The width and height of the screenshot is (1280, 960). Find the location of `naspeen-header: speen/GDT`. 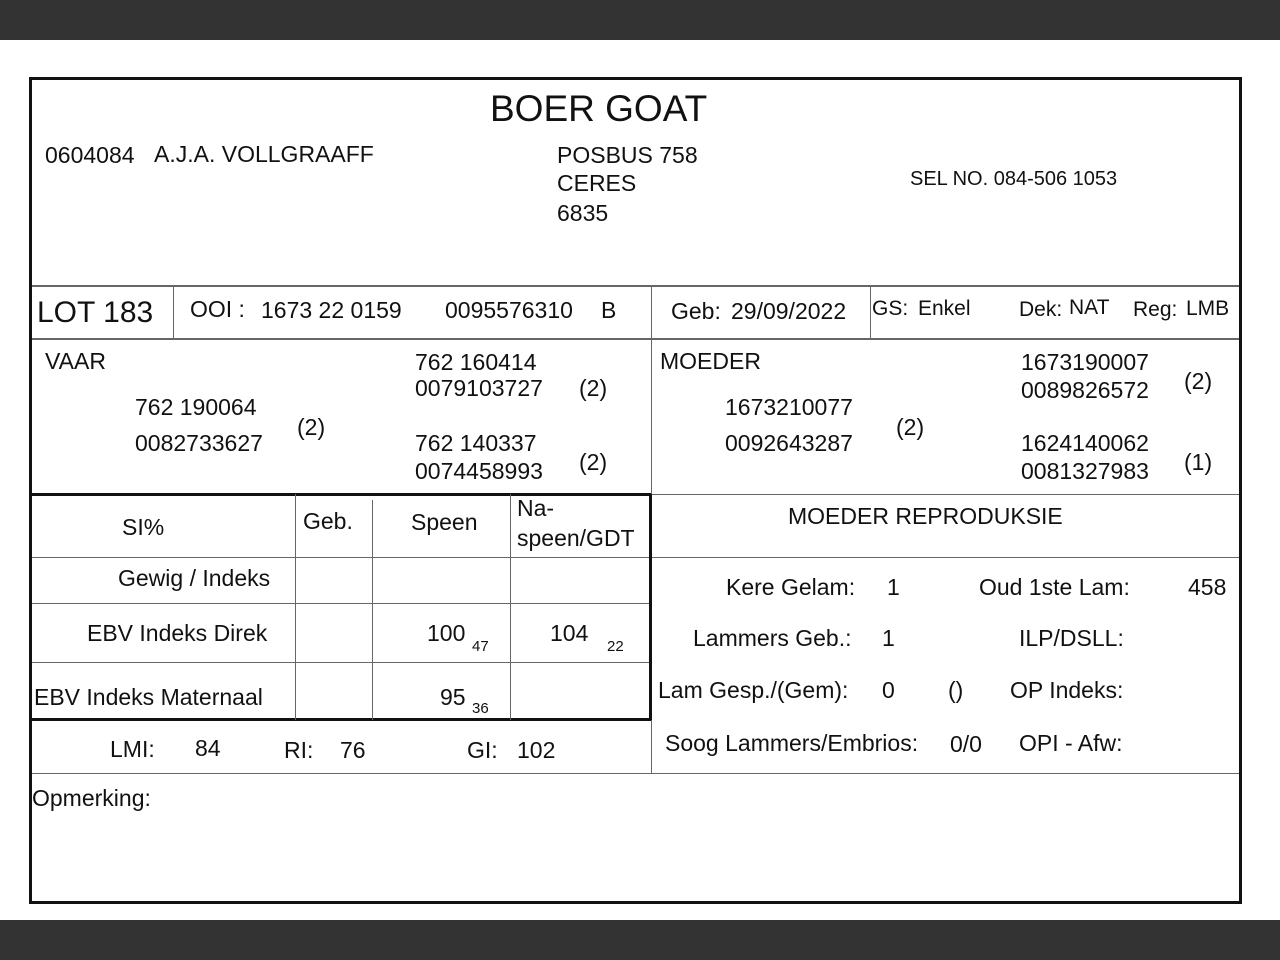

naspeen-header: speen/GDT is located at coordinates (576, 538).